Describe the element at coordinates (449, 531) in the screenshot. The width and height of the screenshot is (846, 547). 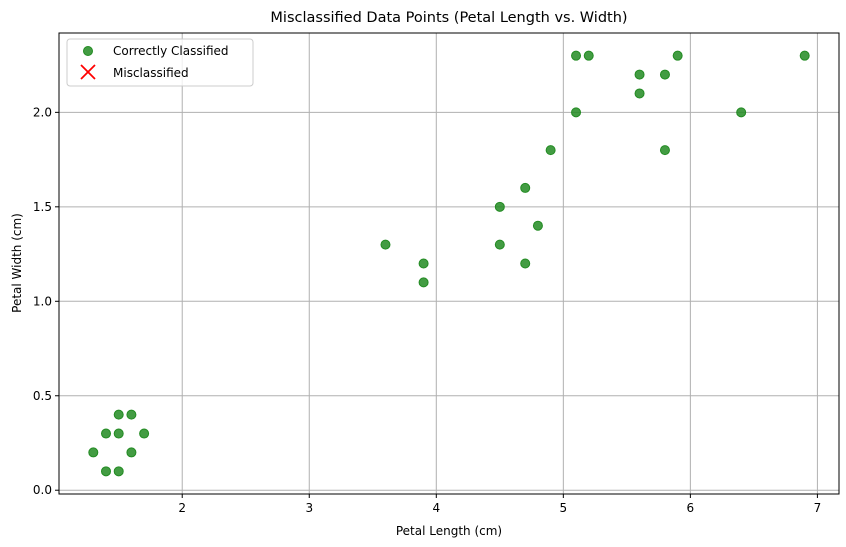
I see `x-axis-title: Petal Length (cm)` at that location.